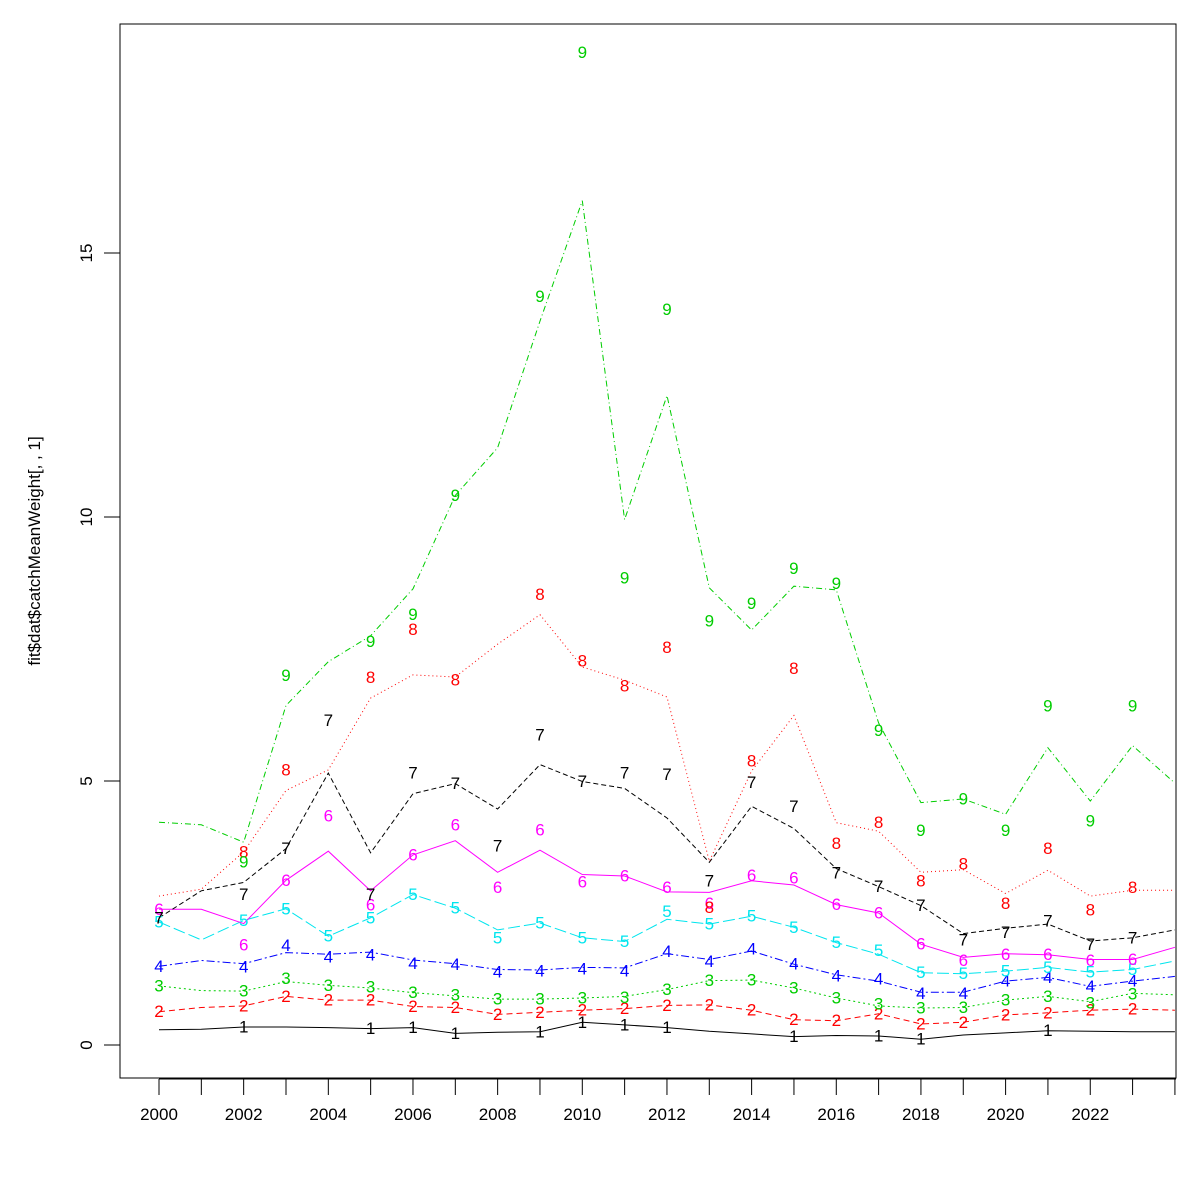 Image resolution: width=1200 pixels, height=1200 pixels. What do you see at coordinates (86, 517) in the screenshot?
I see `y-tick-label: 10` at bounding box center [86, 517].